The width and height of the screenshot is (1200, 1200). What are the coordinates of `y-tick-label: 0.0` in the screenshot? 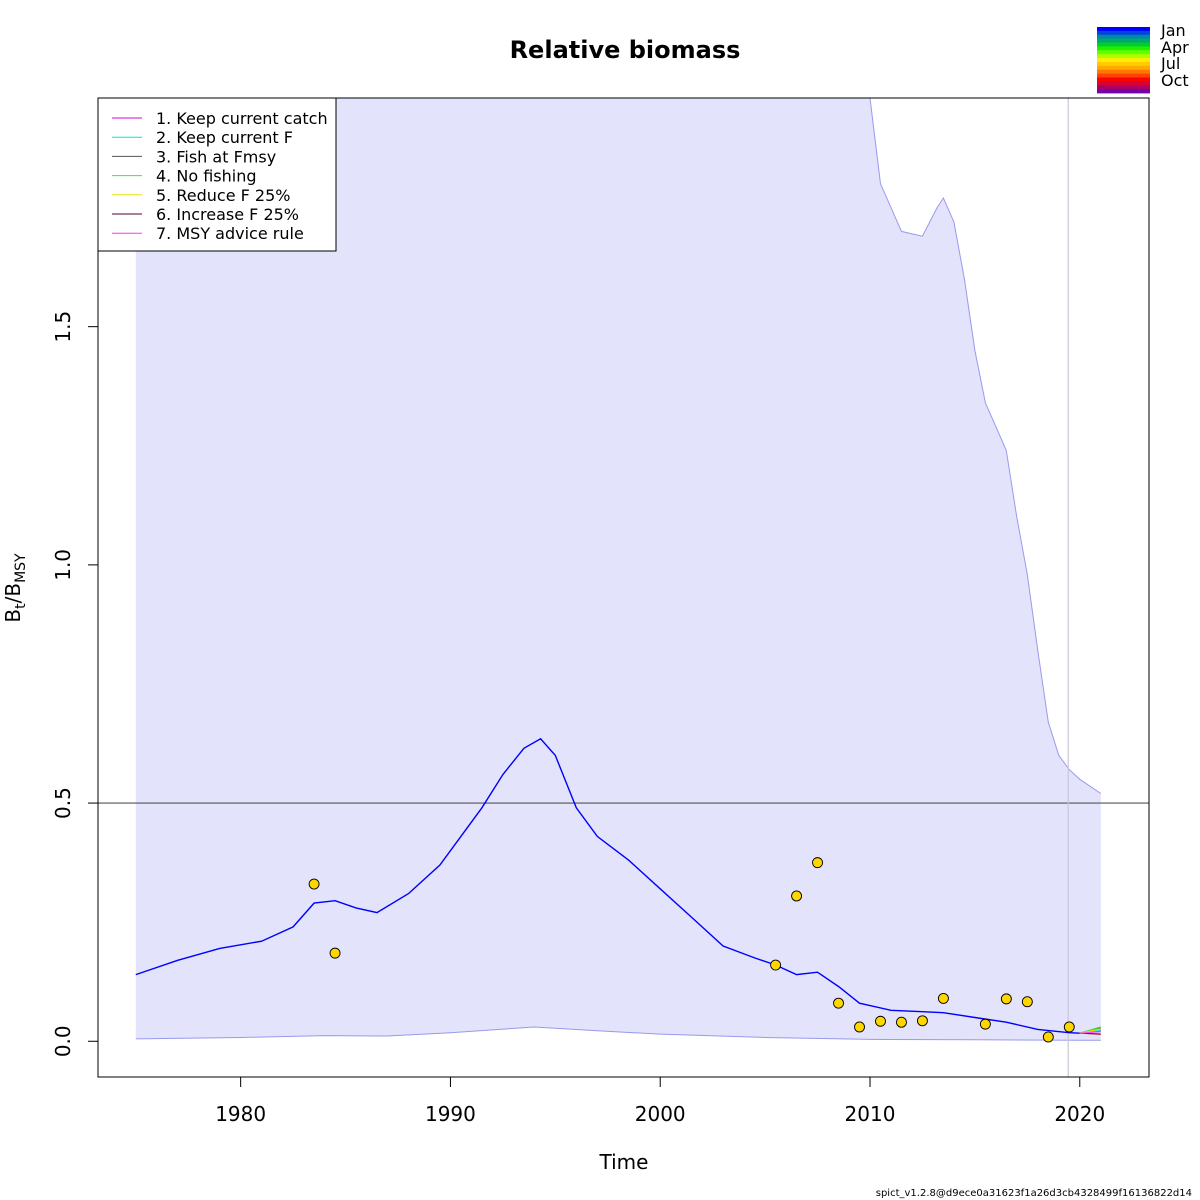 It's located at (63, 1041).